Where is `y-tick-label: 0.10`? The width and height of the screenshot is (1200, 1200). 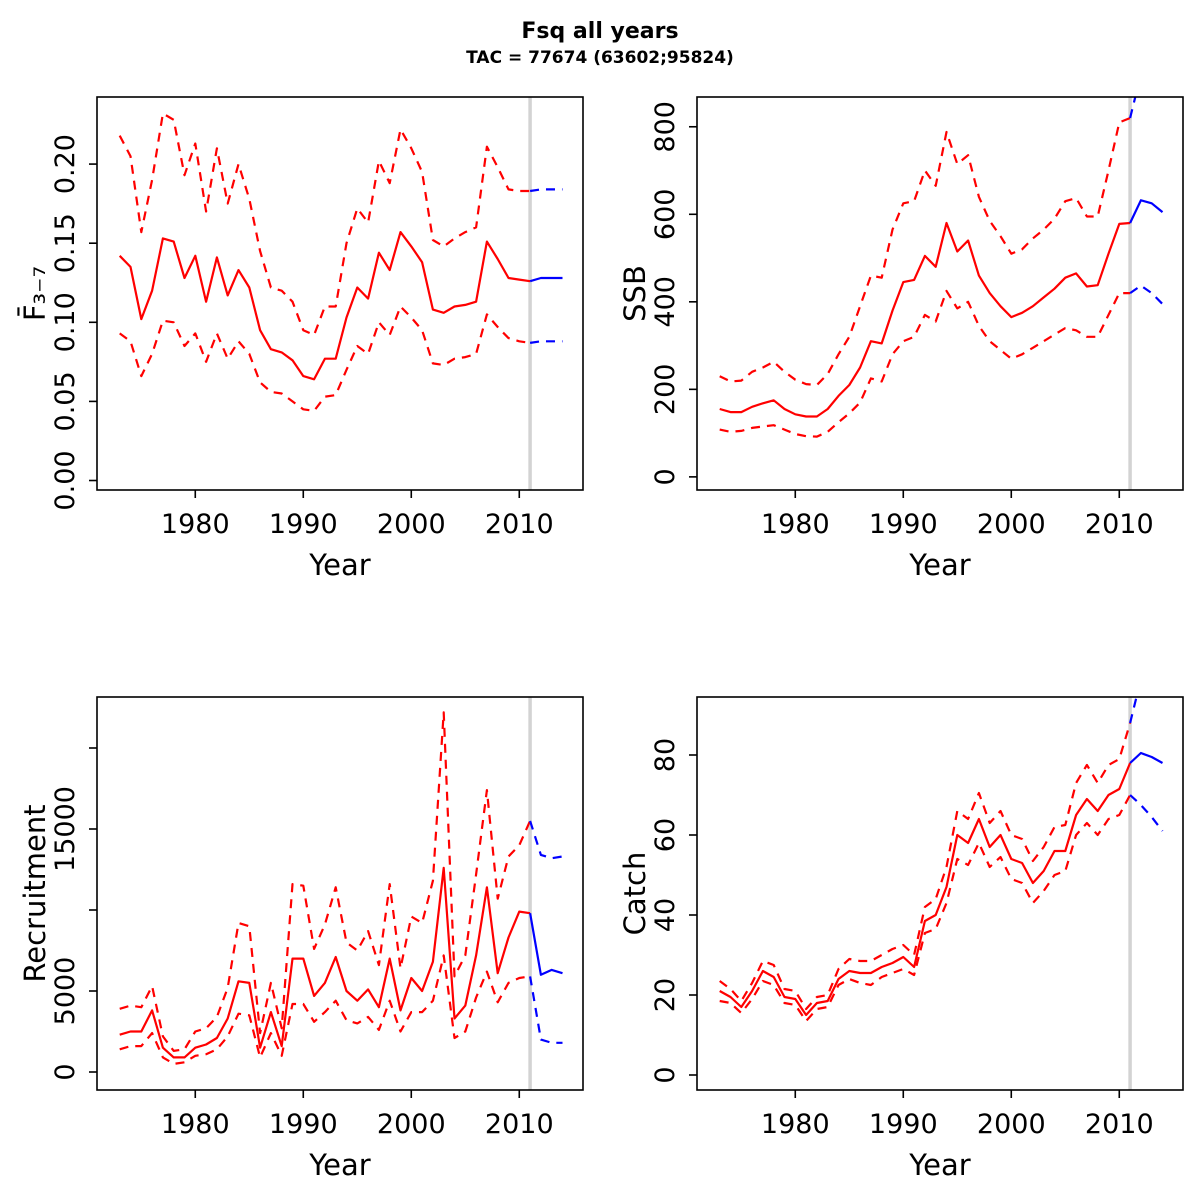
y-tick-label: 0.10 is located at coordinates (65, 322).